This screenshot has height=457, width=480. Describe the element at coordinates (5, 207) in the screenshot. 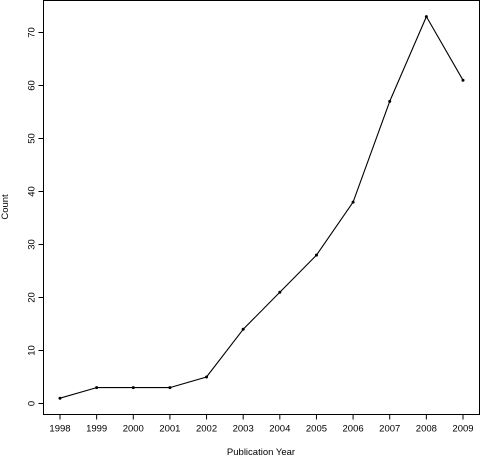

I see `y-axis-label: Count` at that location.